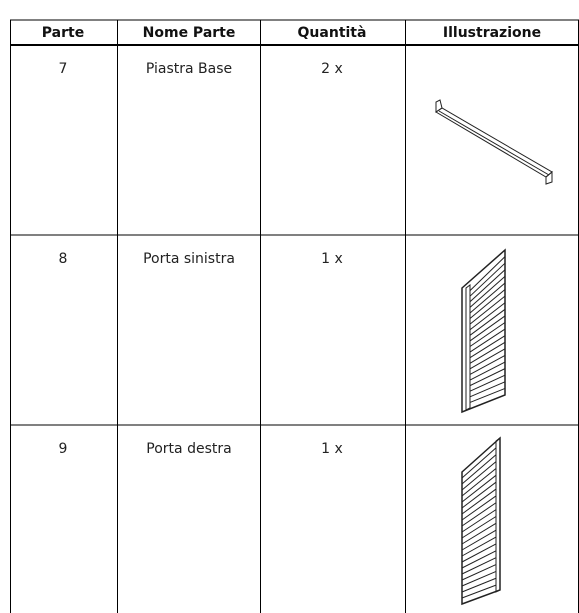 This screenshot has width=579, height=613. What do you see at coordinates (189, 33) in the screenshot?
I see `header-cell: Nome Parte` at bounding box center [189, 33].